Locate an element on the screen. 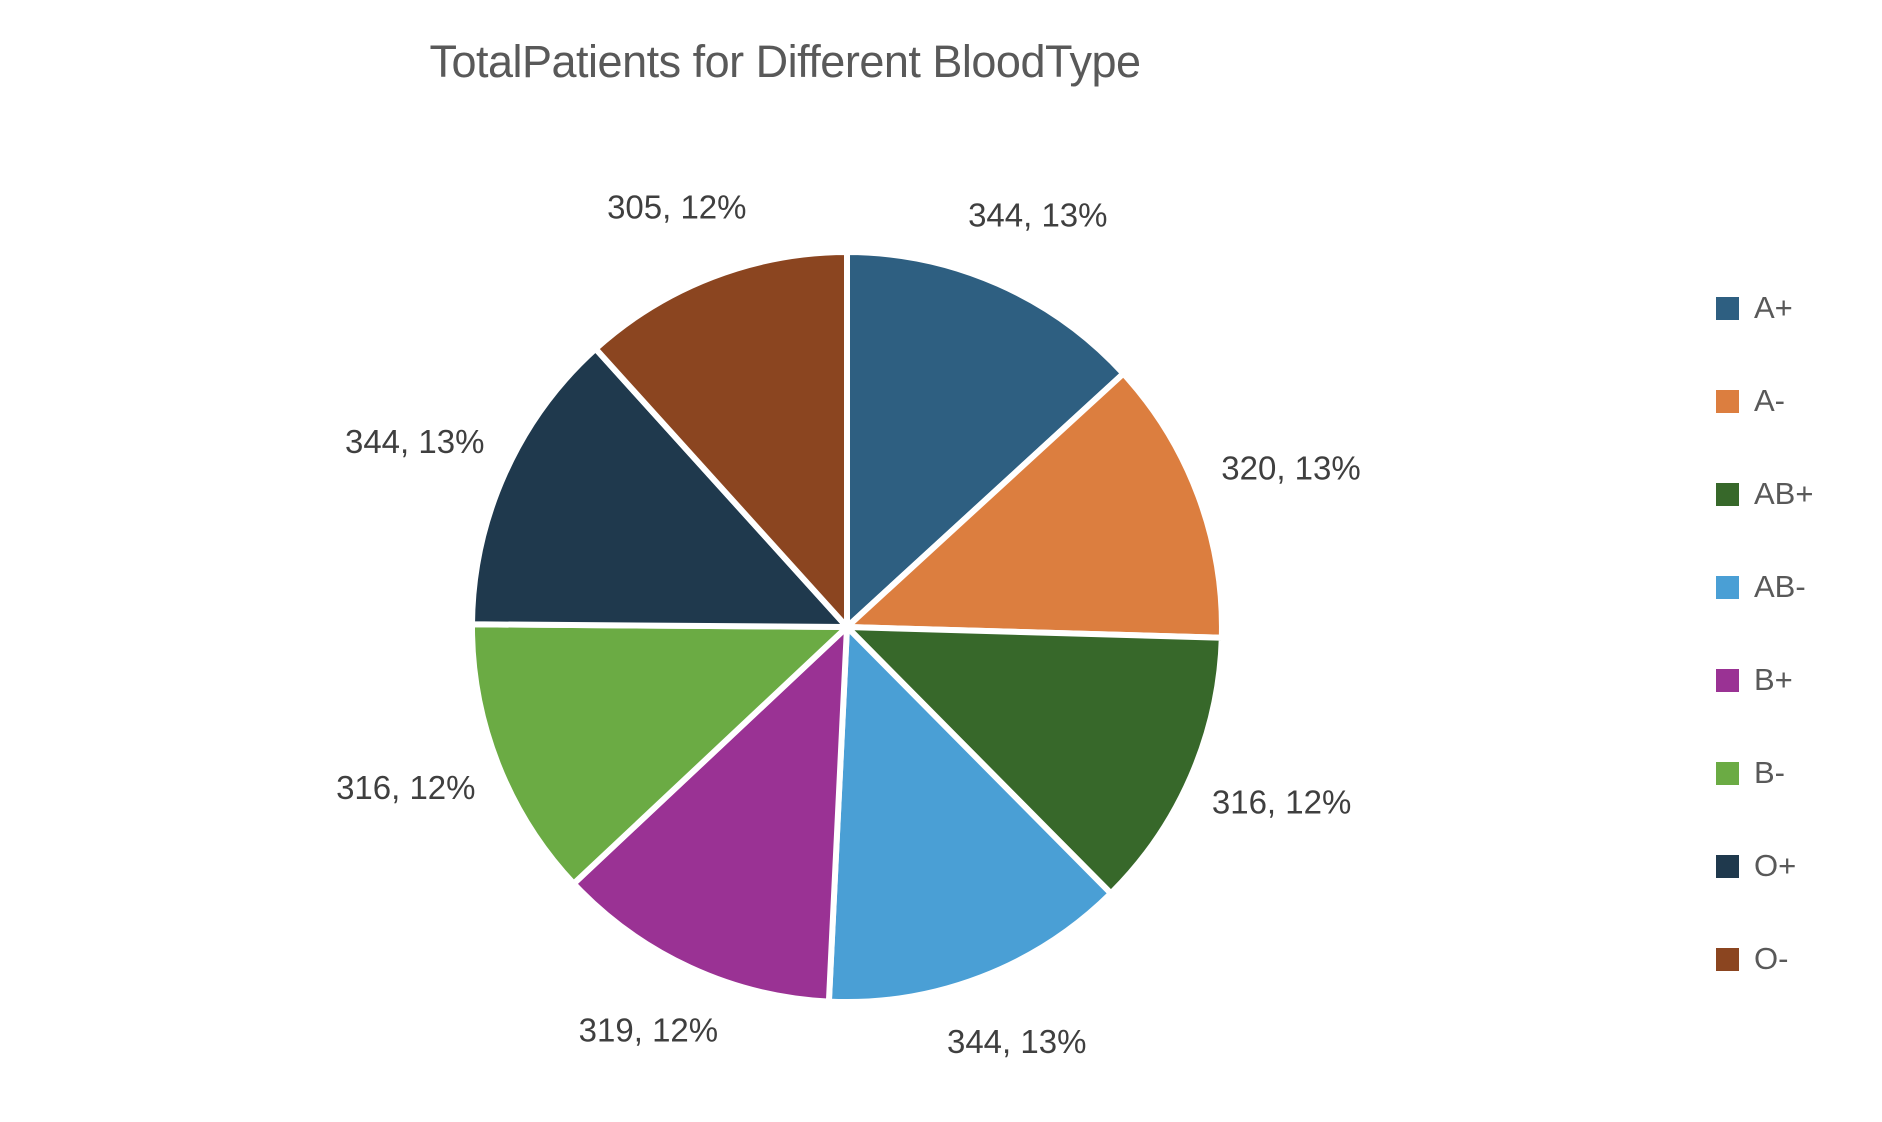 The image size is (1882, 1122). data-label-a-plus: 344, 13% is located at coordinates (1037, 215).